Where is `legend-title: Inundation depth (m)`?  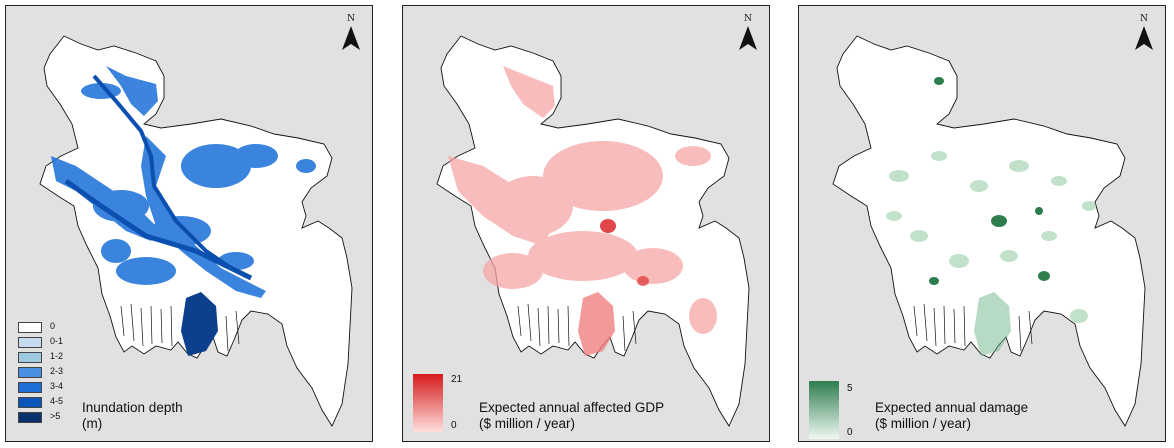 legend-title: Inundation depth (m) is located at coordinates (132, 416).